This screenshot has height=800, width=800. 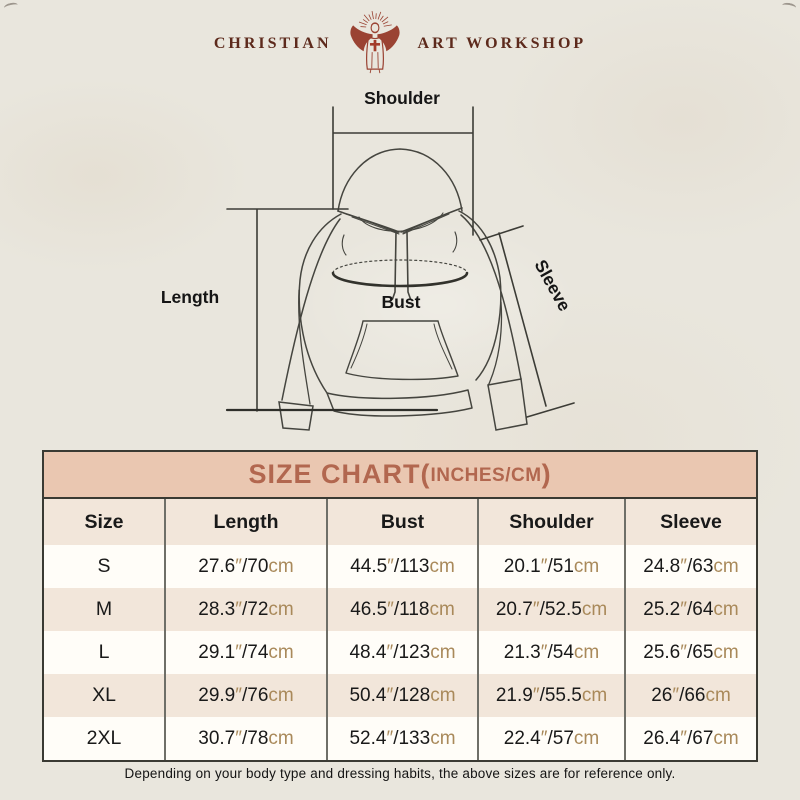 What do you see at coordinates (486, 475) in the screenshot?
I see `size-chart-title-units: INCHES/CM` at bounding box center [486, 475].